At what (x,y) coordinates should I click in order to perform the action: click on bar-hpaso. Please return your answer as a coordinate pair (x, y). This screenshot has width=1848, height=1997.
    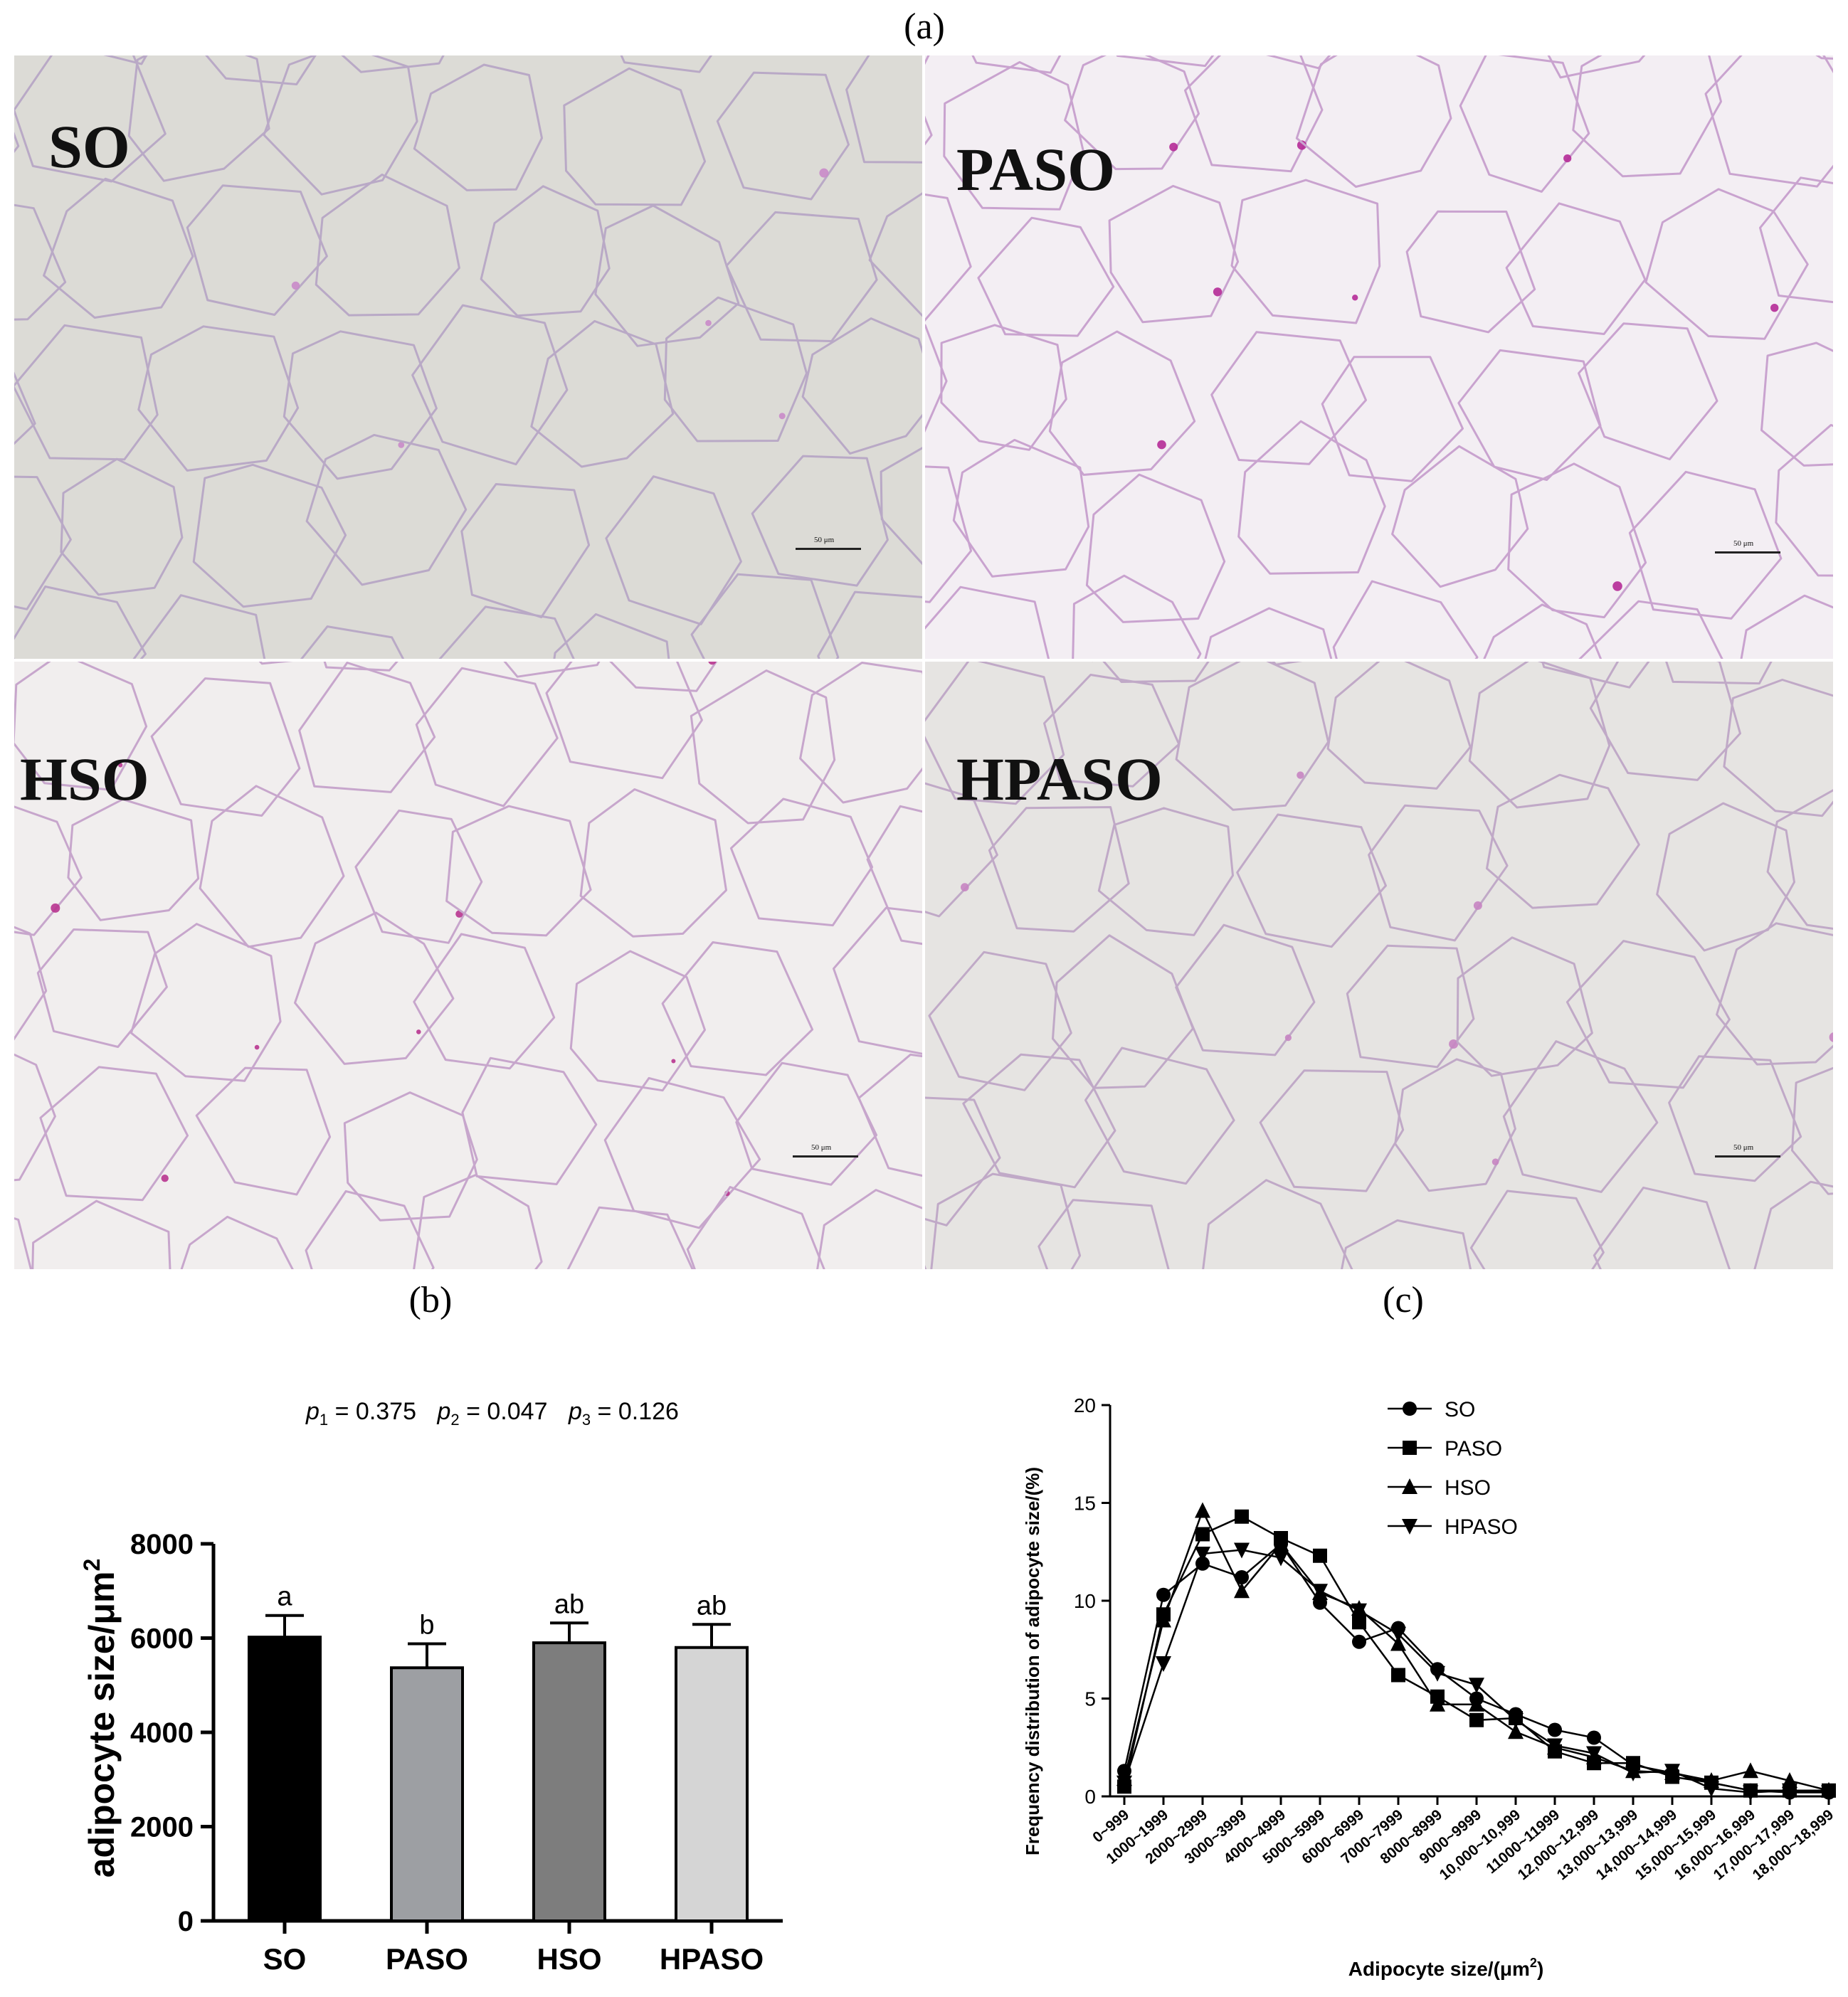
    Looking at the image, I should click on (712, 1784).